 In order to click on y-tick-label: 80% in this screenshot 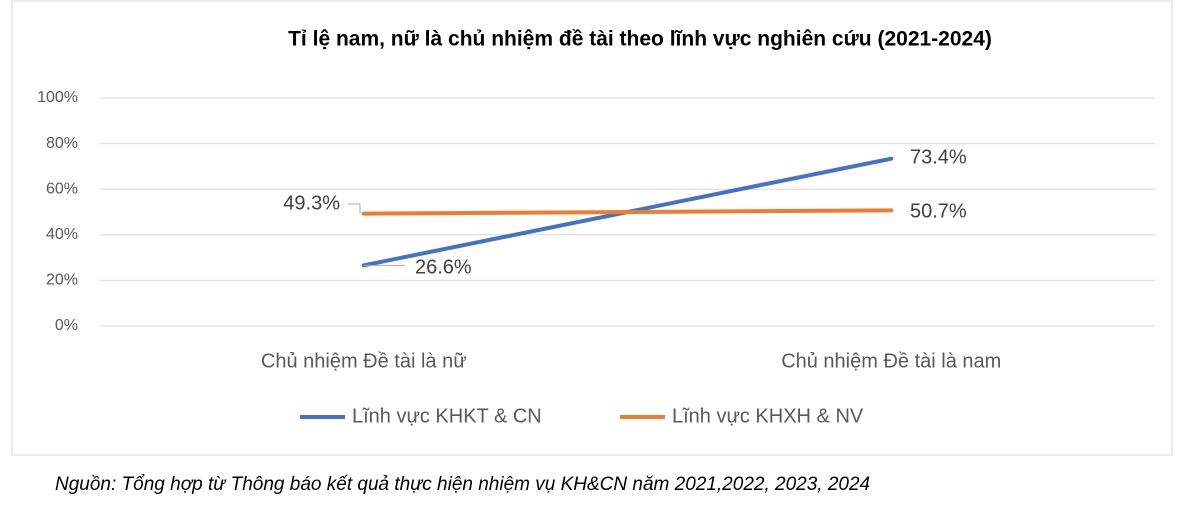, I will do `click(62, 143)`.